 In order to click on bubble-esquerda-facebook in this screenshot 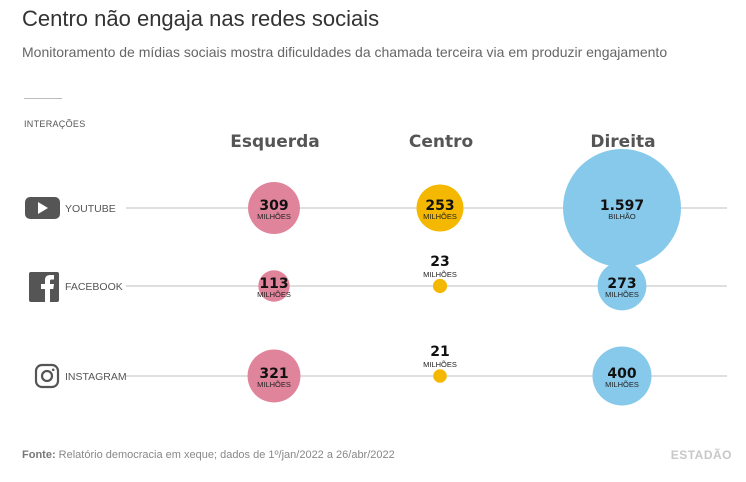, I will do `click(274, 286)`.